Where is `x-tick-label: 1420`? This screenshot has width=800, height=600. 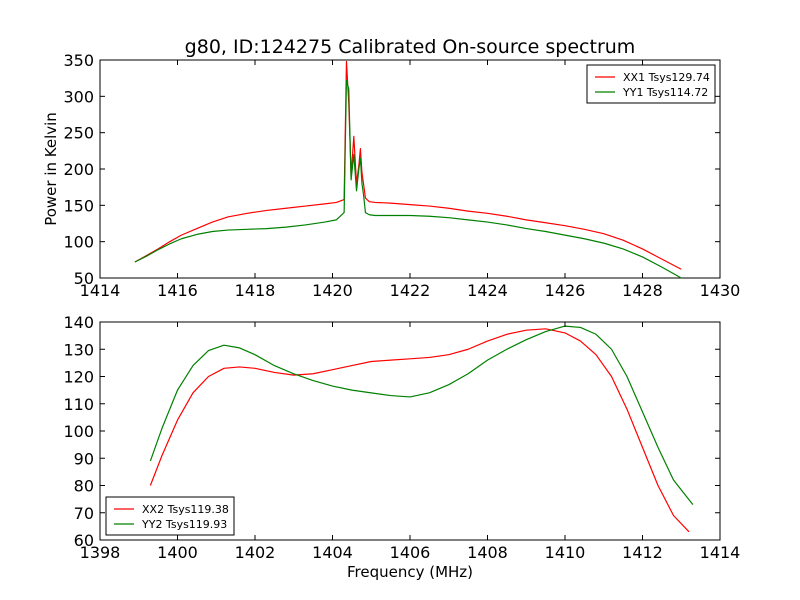
x-tick-label: 1420 is located at coordinates (332, 290).